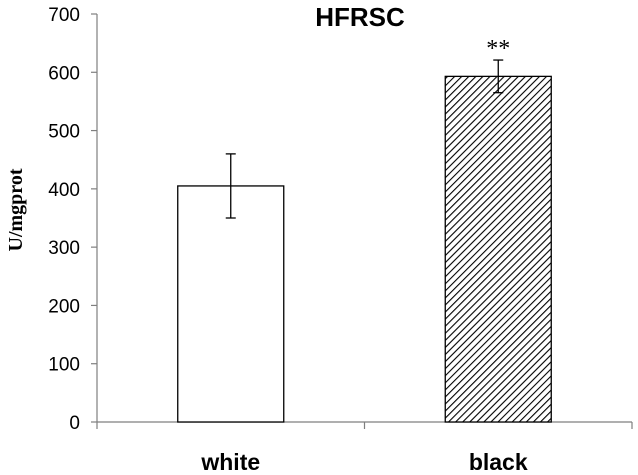  What do you see at coordinates (64, 73) in the screenshot?
I see `y-tick-label: 600` at bounding box center [64, 73].